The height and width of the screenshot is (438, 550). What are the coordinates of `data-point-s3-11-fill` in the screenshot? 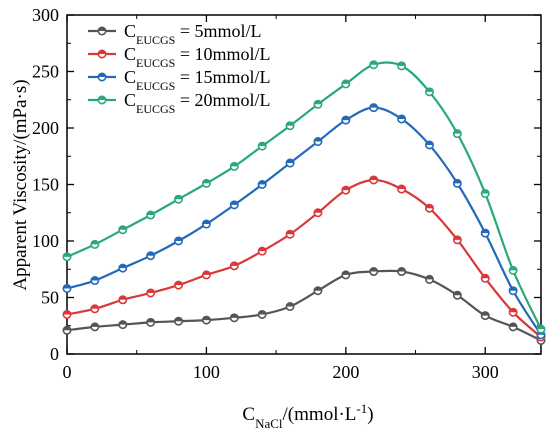 It's located at (346, 118).